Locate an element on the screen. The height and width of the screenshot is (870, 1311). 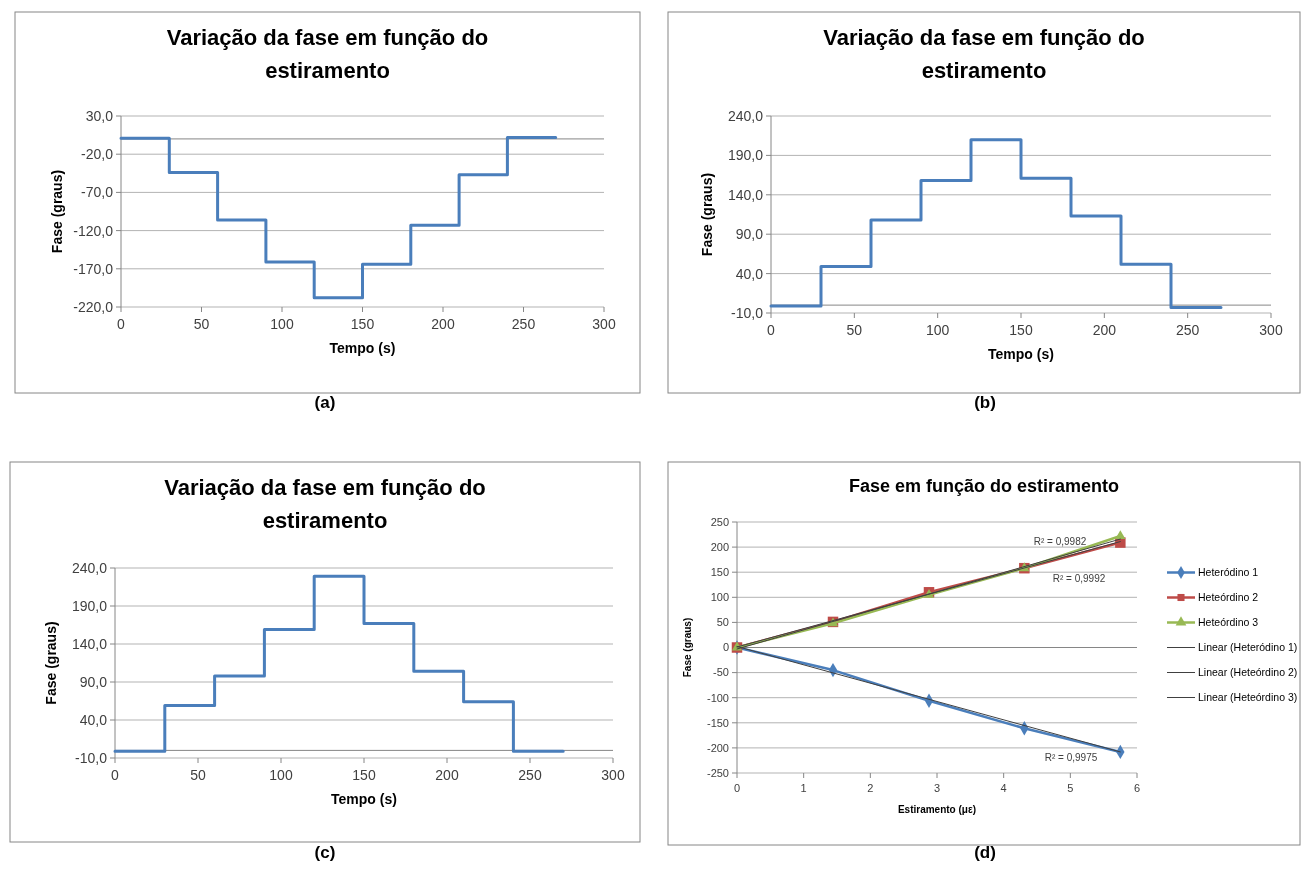
y-tick-label: -200 is located at coordinates (717, 747).